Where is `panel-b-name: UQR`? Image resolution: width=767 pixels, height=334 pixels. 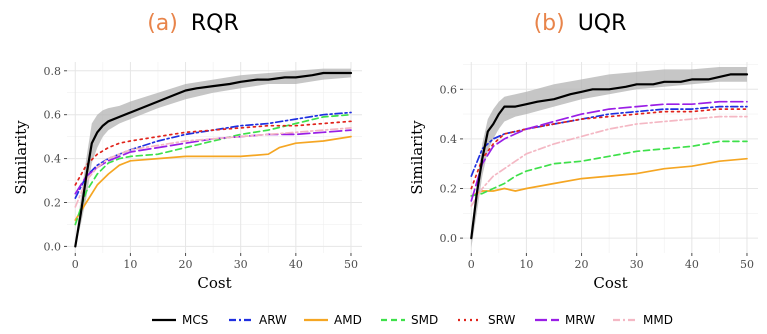
panel-b-name: UQR is located at coordinates (602, 23).